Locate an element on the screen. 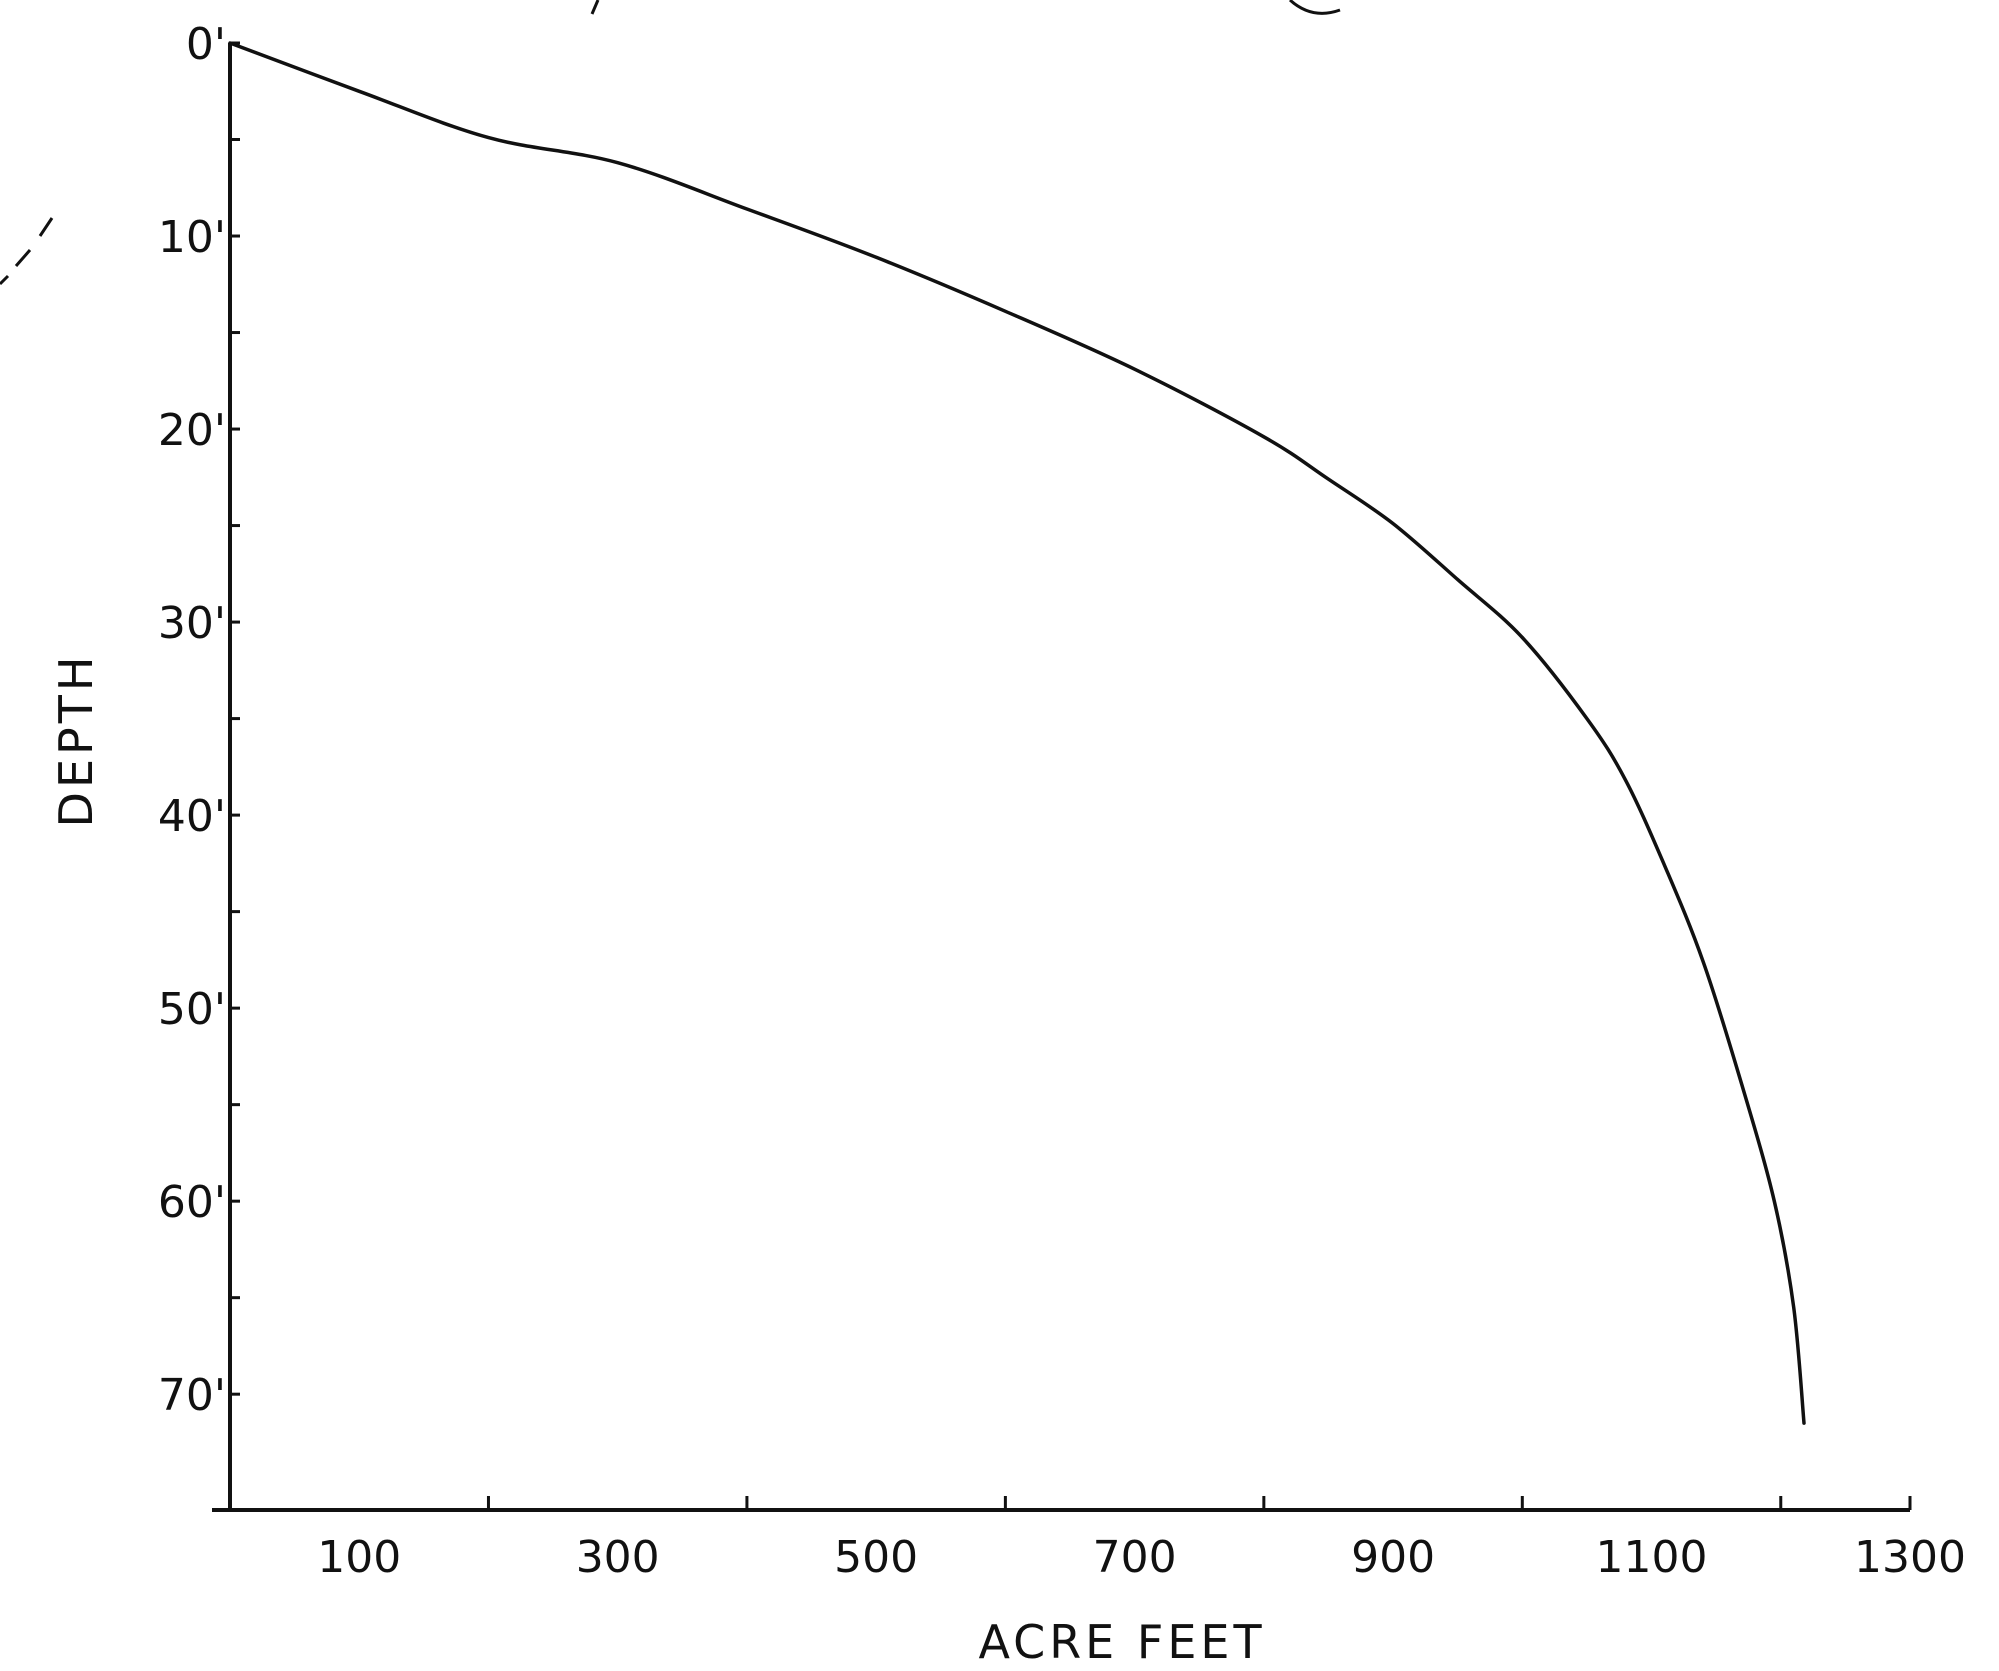 The width and height of the screenshot is (1999, 1671). y-tick-label: 10' is located at coordinates (192, 237).